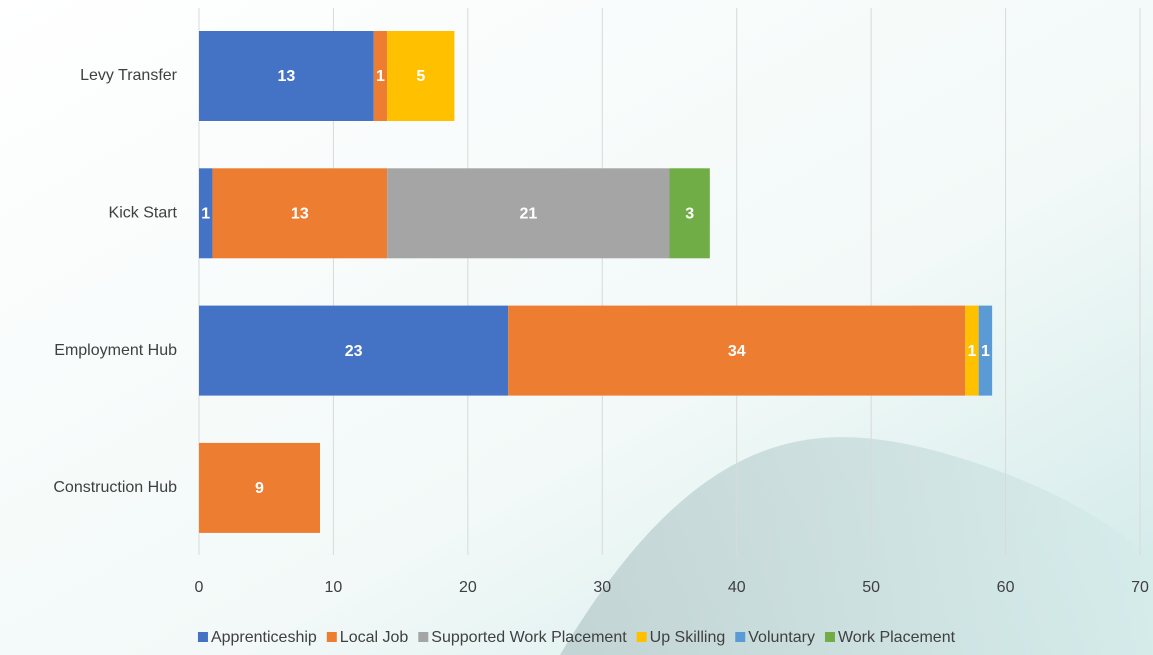 The image size is (1153, 655). Describe the element at coordinates (781, 637) in the screenshot. I see `legend-label: Voluntary` at that location.